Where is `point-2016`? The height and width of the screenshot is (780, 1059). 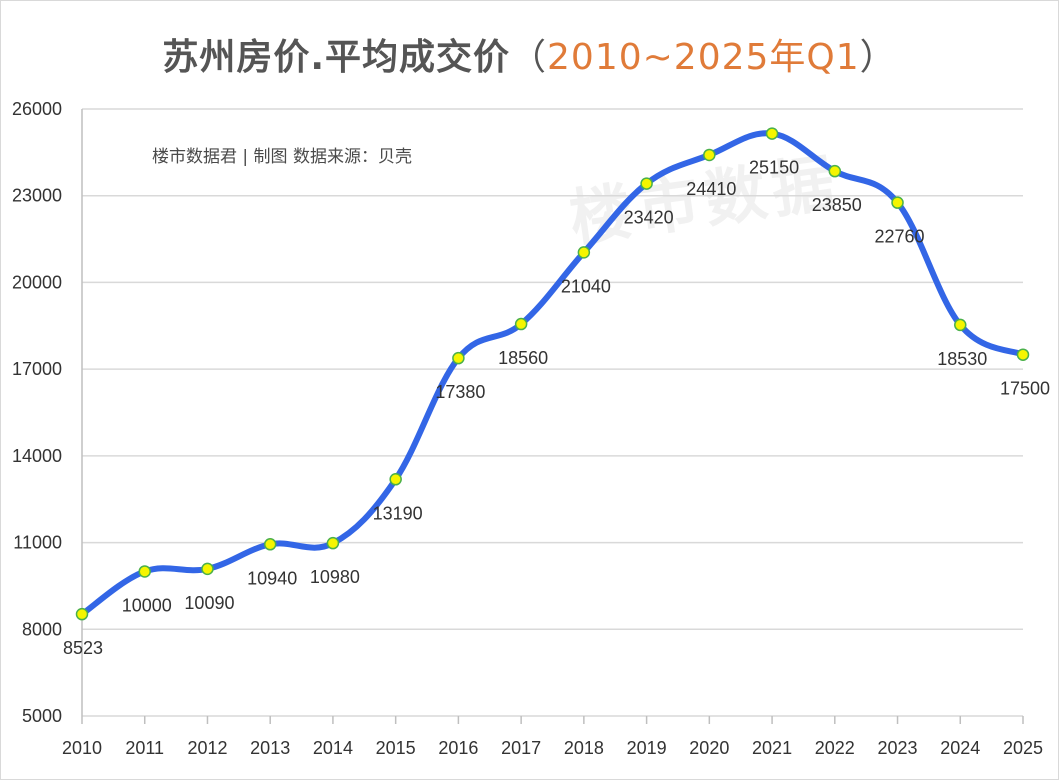 point-2016 is located at coordinates (458, 358).